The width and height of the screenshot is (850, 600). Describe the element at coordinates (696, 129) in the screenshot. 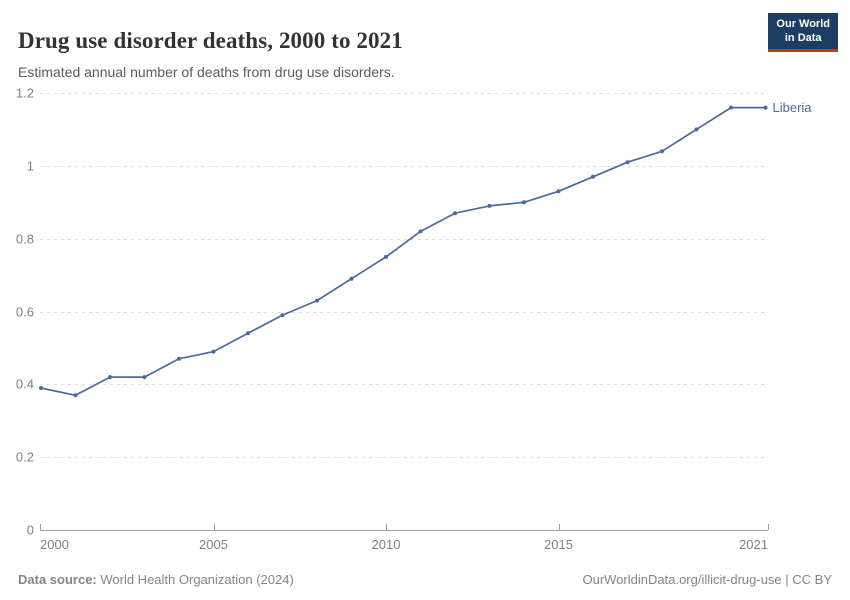

I see `data-point-2019` at that location.